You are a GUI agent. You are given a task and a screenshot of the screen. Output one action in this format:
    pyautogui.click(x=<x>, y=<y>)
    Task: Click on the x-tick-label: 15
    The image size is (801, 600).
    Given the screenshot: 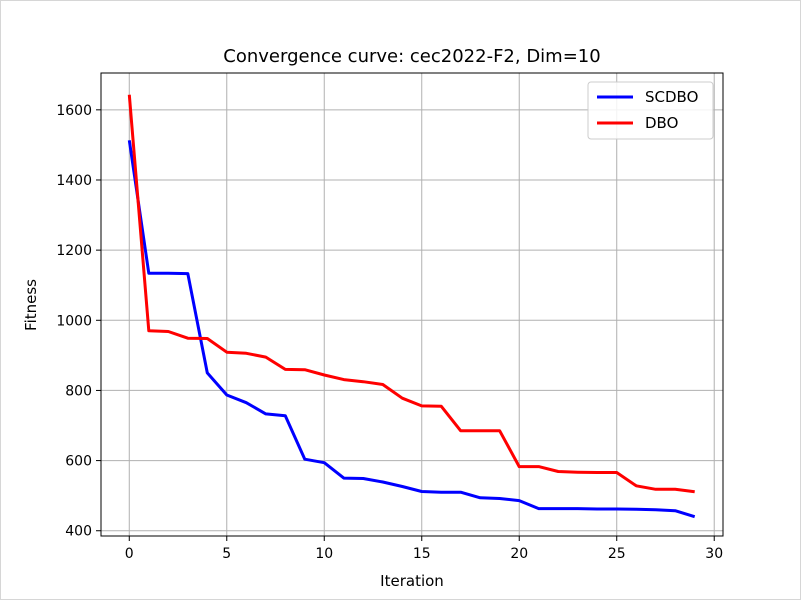 What is the action you would take?
    pyautogui.click(x=422, y=554)
    